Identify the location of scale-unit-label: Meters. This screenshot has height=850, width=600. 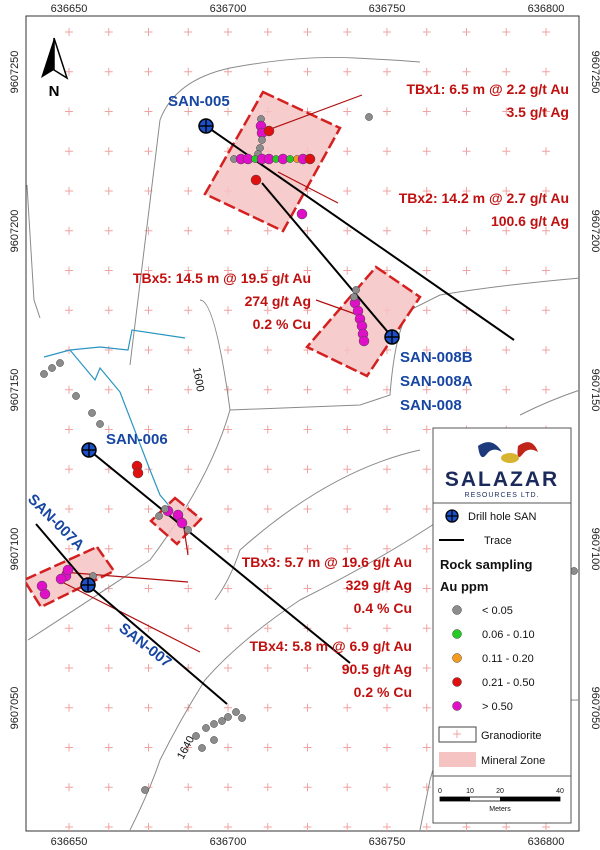
(500, 809).